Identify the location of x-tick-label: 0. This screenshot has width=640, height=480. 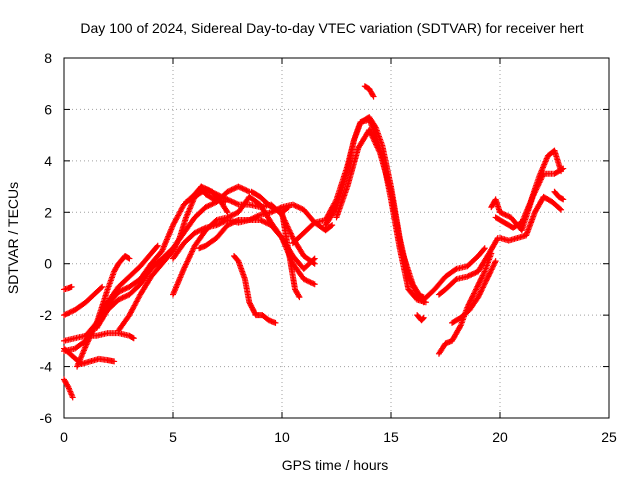
(64, 437).